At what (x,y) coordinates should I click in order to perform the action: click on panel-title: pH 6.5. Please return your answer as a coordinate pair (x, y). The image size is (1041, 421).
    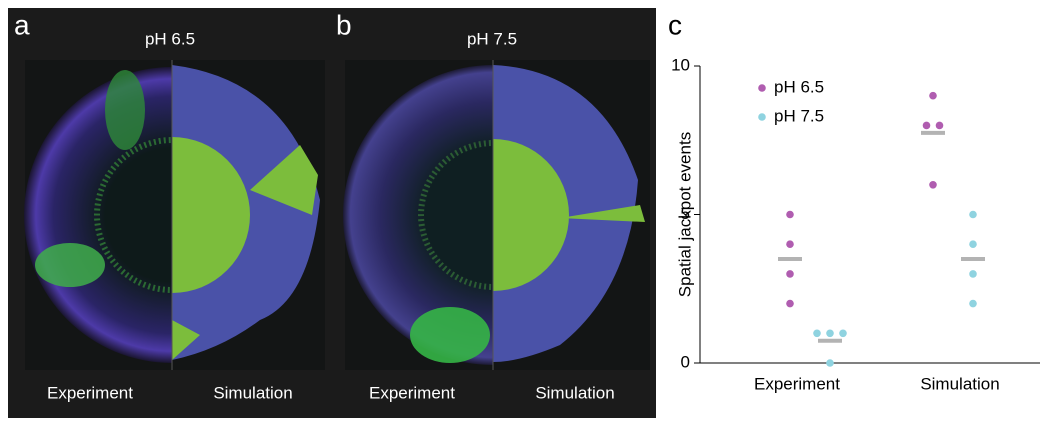
    Looking at the image, I should click on (170, 38).